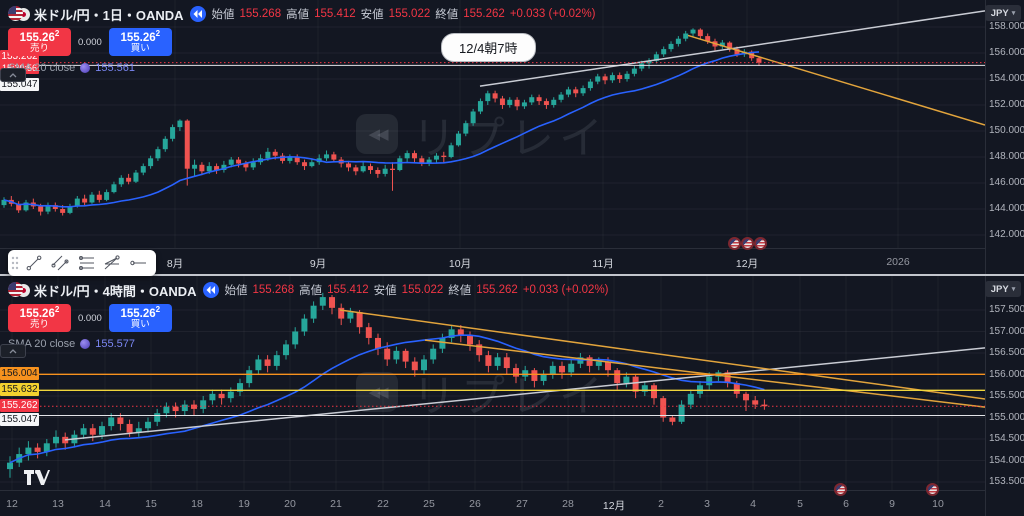 This screenshot has width=1024, height=516. I want to click on time-tick-label: 2026, so click(898, 262).